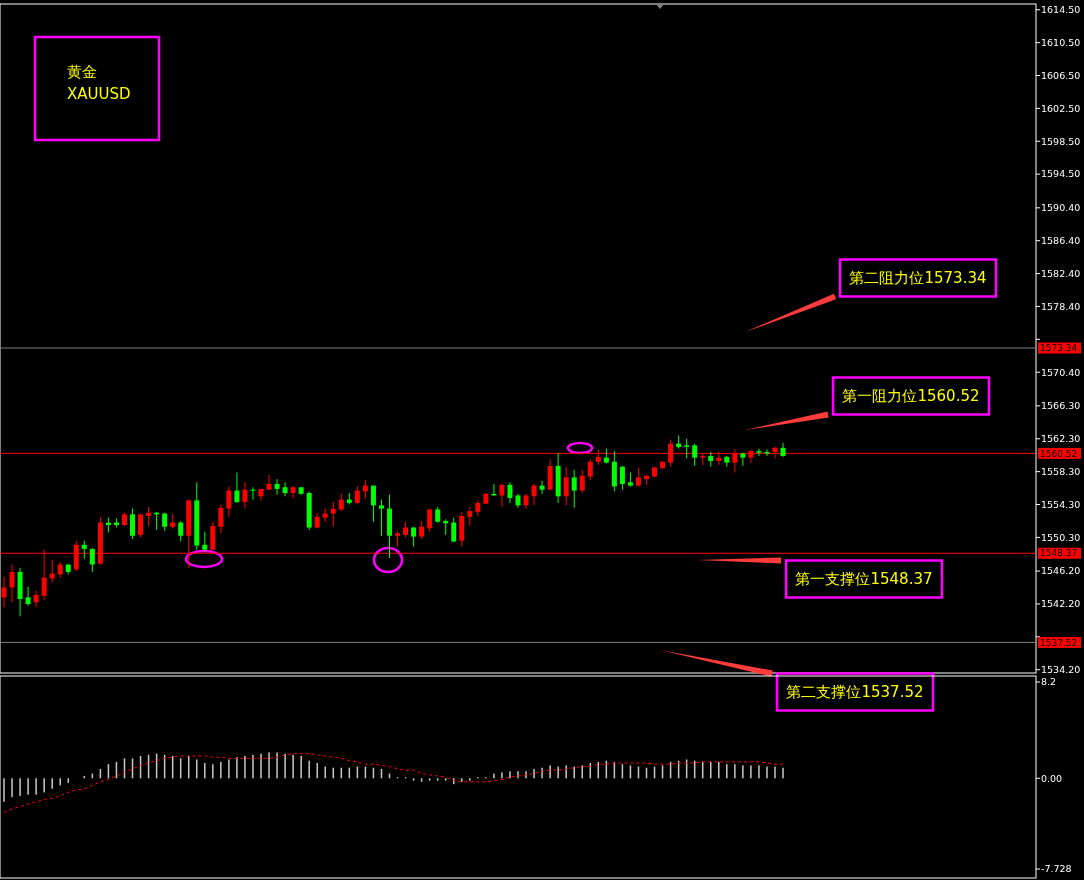  Describe the element at coordinates (1061, 208) in the screenshot. I see `y-tick-label: 1590.40` at that location.